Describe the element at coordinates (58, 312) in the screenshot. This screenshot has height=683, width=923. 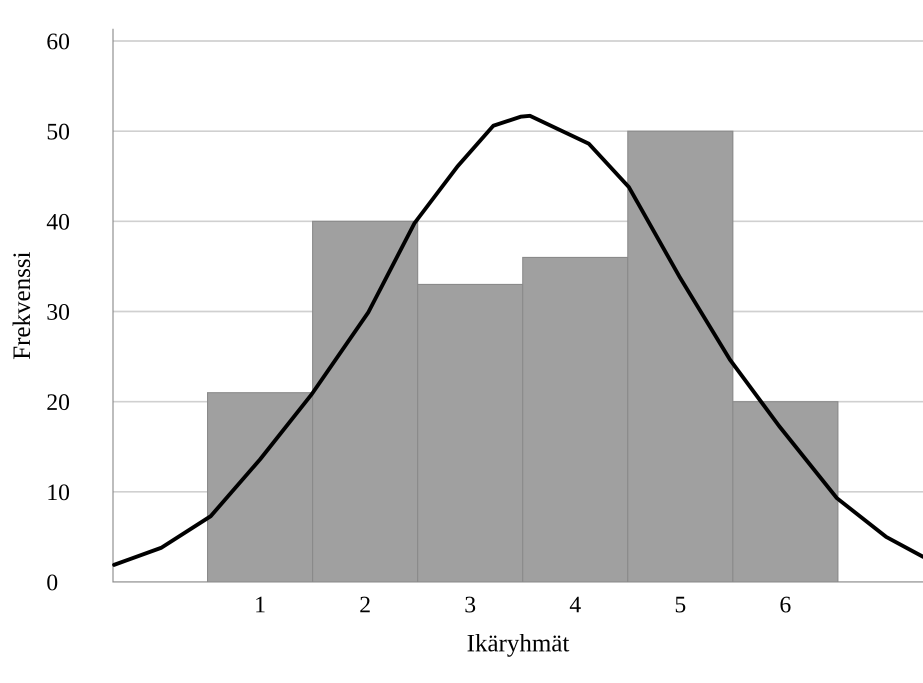
I see `y-tick-label: 30` at that location.